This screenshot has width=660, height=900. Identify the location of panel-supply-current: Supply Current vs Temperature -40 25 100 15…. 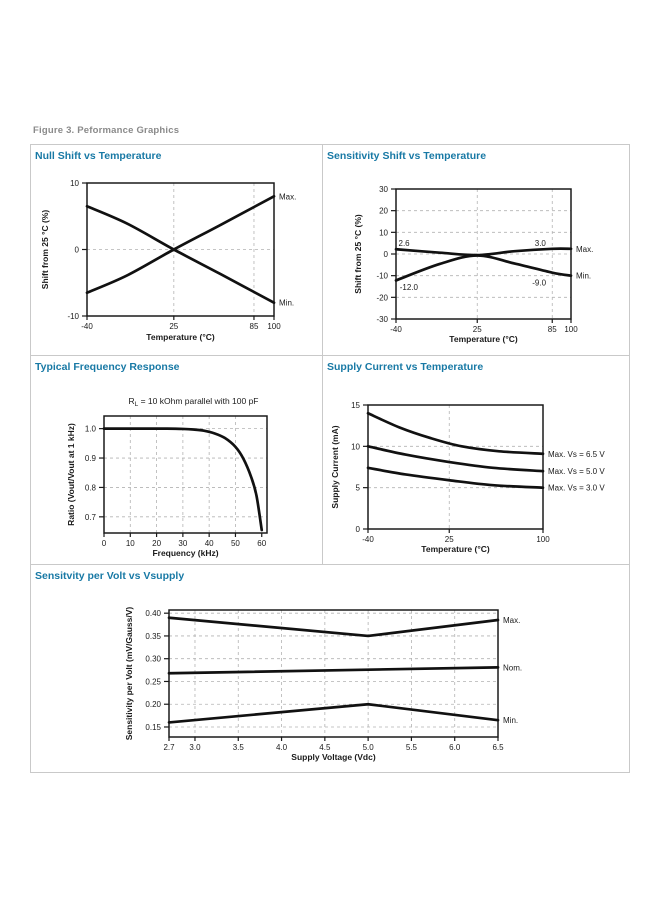
(476, 460).